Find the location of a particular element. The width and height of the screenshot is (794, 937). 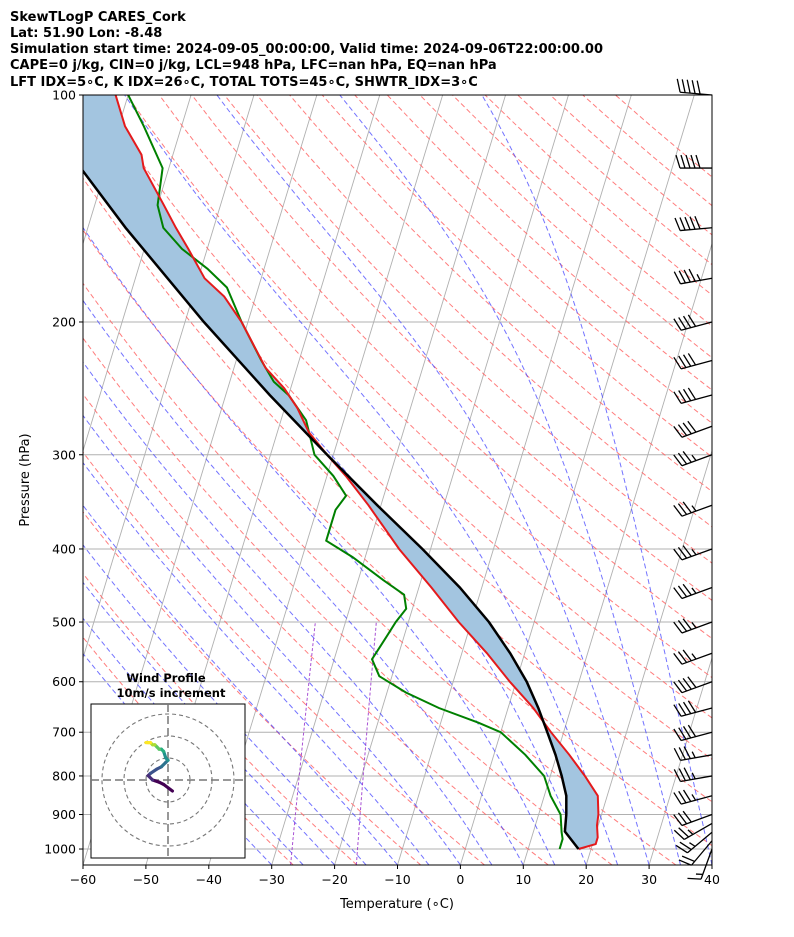

x-tick-label-5: −10 is located at coordinates (397, 879).